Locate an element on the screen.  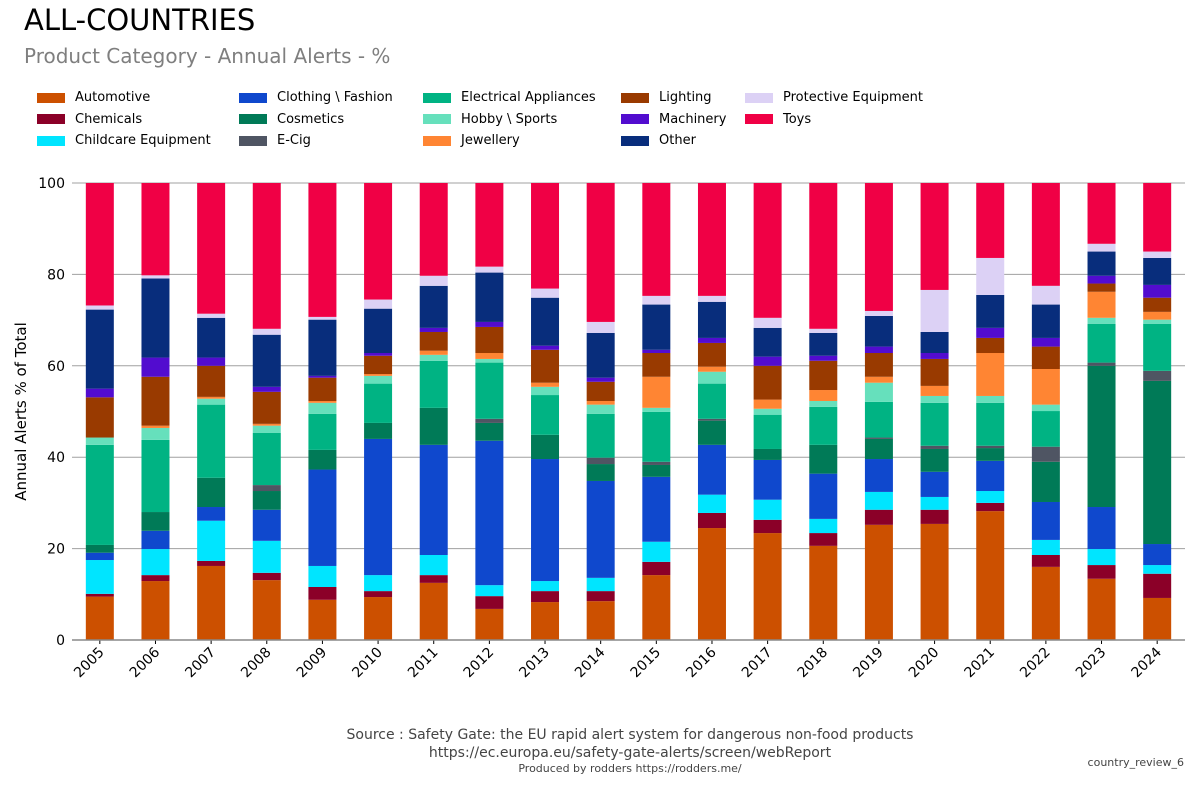
x-tick-label: 2017 is located at coordinates (757, 663).